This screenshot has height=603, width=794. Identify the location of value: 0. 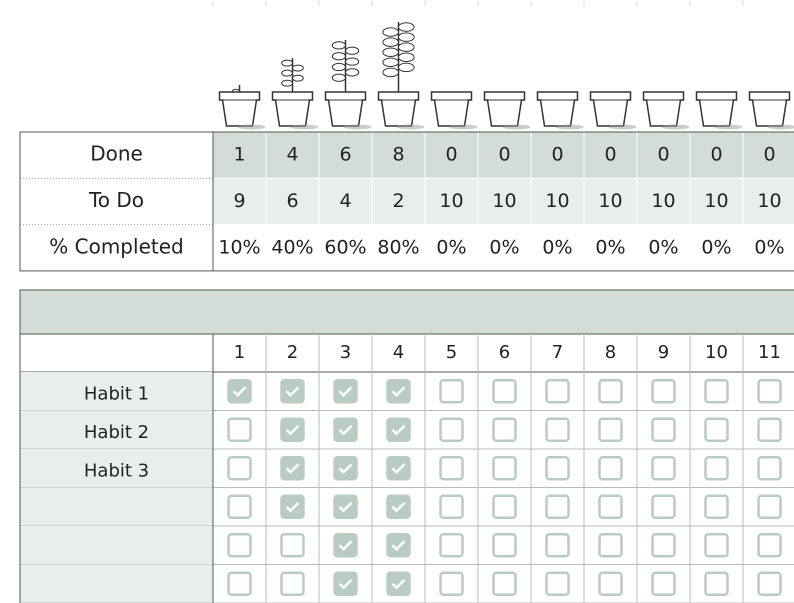
(610, 155).